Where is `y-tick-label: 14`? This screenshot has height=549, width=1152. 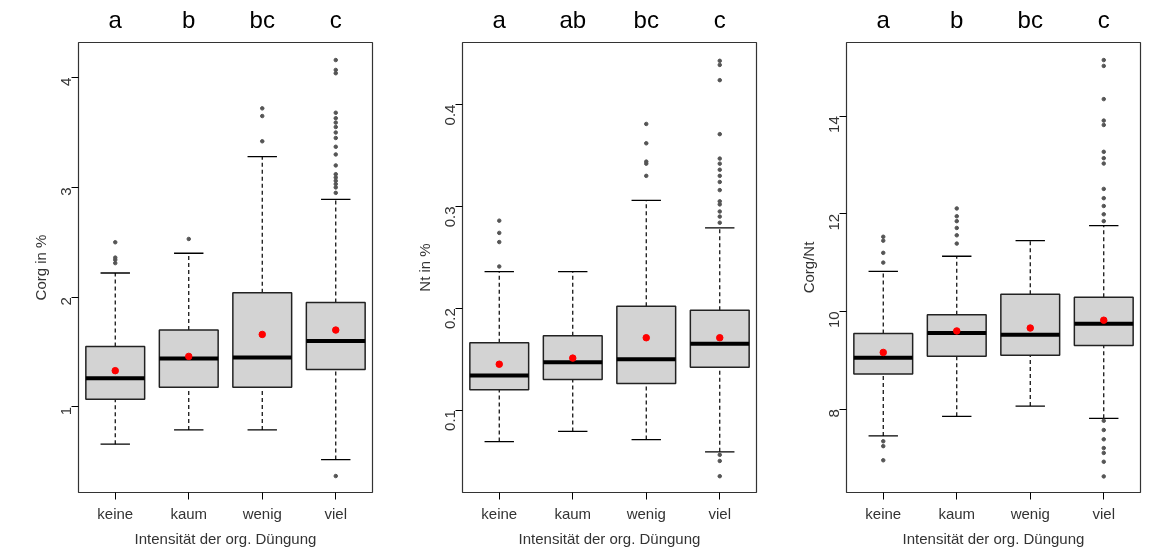
y-tick-label: 14 is located at coordinates (834, 124).